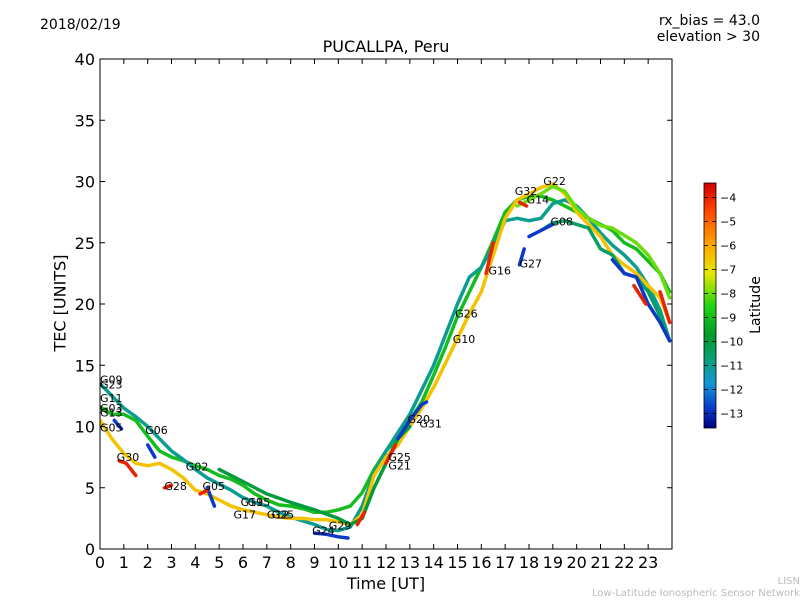 The image size is (800, 600). What do you see at coordinates (85, 304) in the screenshot?
I see `y-tick-label: 20` at bounding box center [85, 304].